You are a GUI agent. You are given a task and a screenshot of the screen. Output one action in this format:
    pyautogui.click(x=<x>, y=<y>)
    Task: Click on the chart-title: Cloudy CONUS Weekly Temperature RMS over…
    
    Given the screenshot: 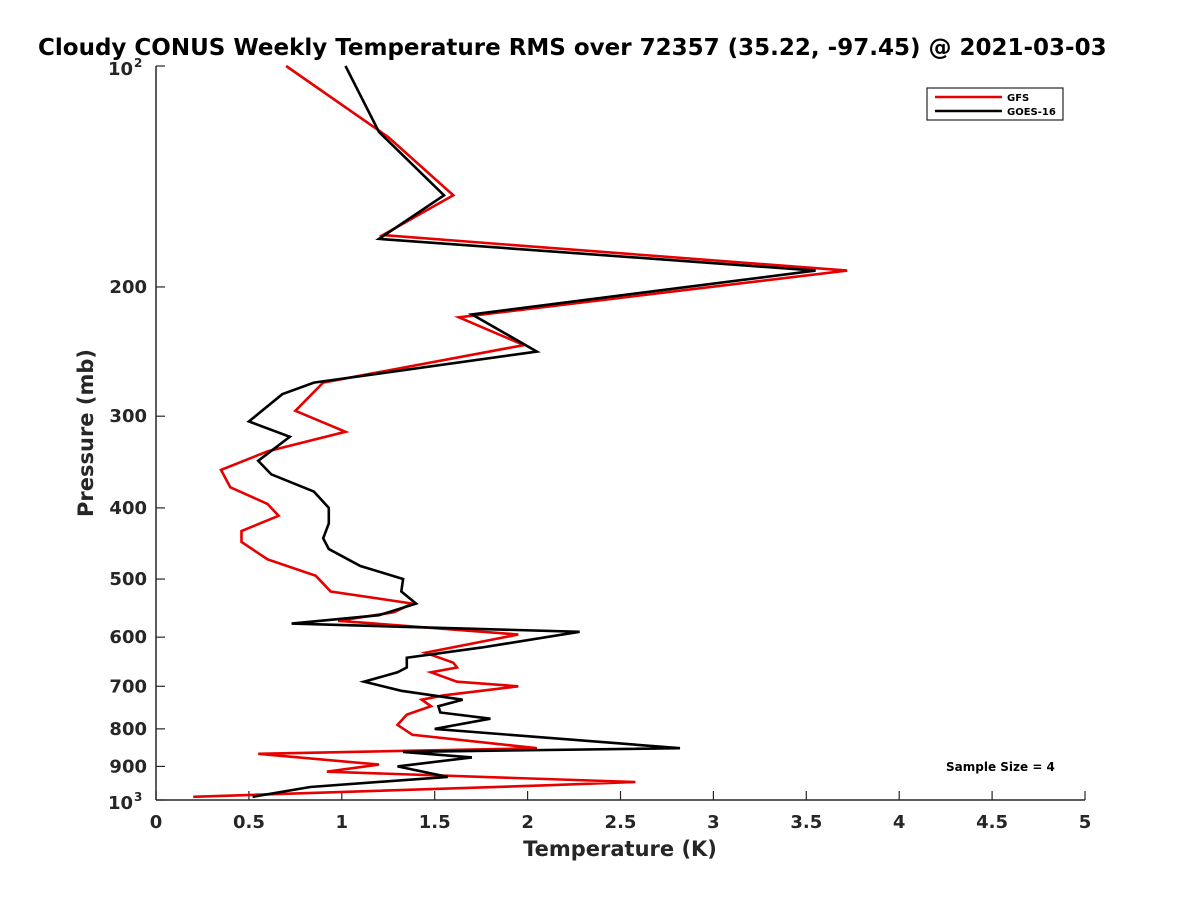 What is the action you would take?
    pyautogui.click(x=572, y=48)
    